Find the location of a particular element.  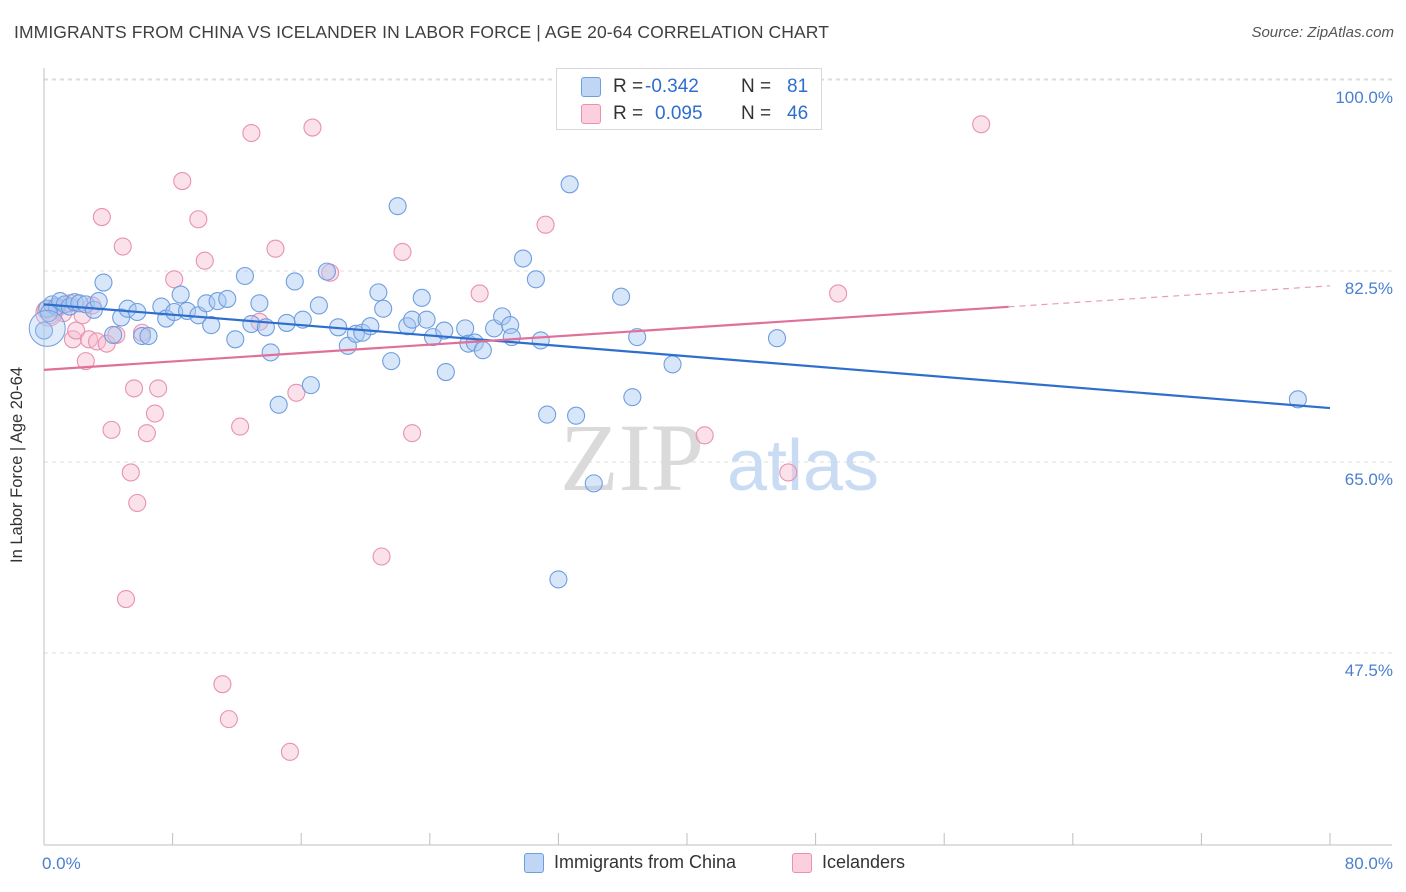

legend-swatch-china-bottom is located at coordinates (534, 862).